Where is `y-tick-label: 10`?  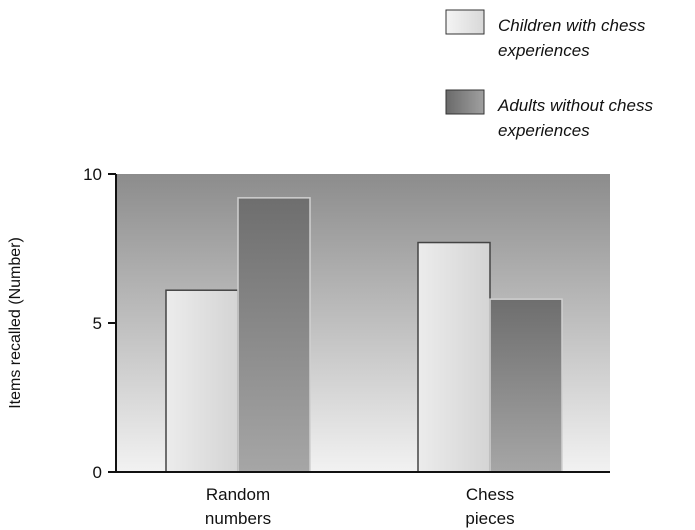 y-tick-label: 10 is located at coordinates (92, 174).